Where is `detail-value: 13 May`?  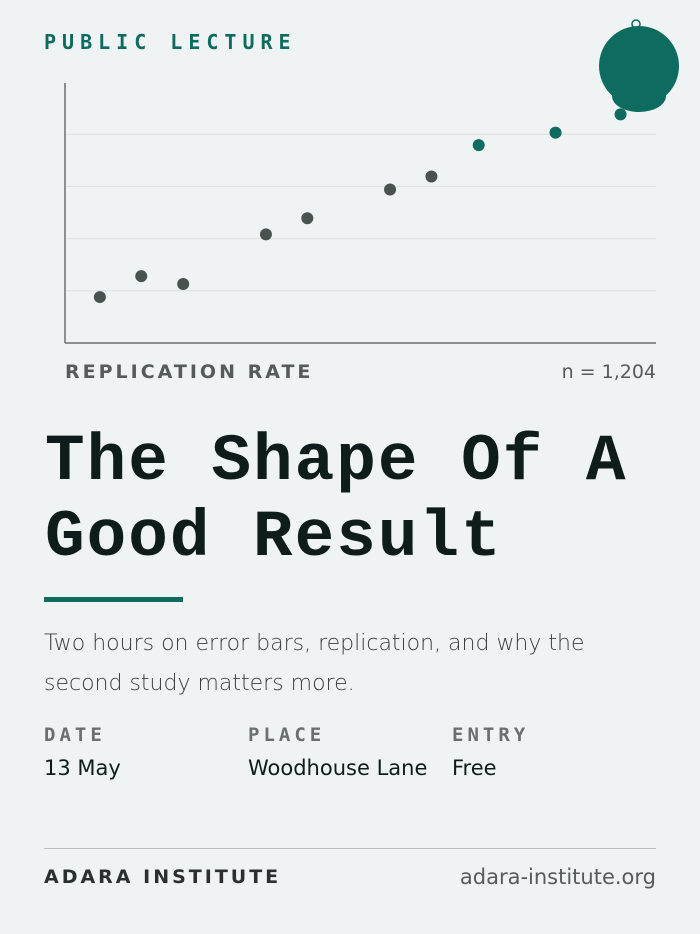 detail-value: 13 May is located at coordinates (82, 768).